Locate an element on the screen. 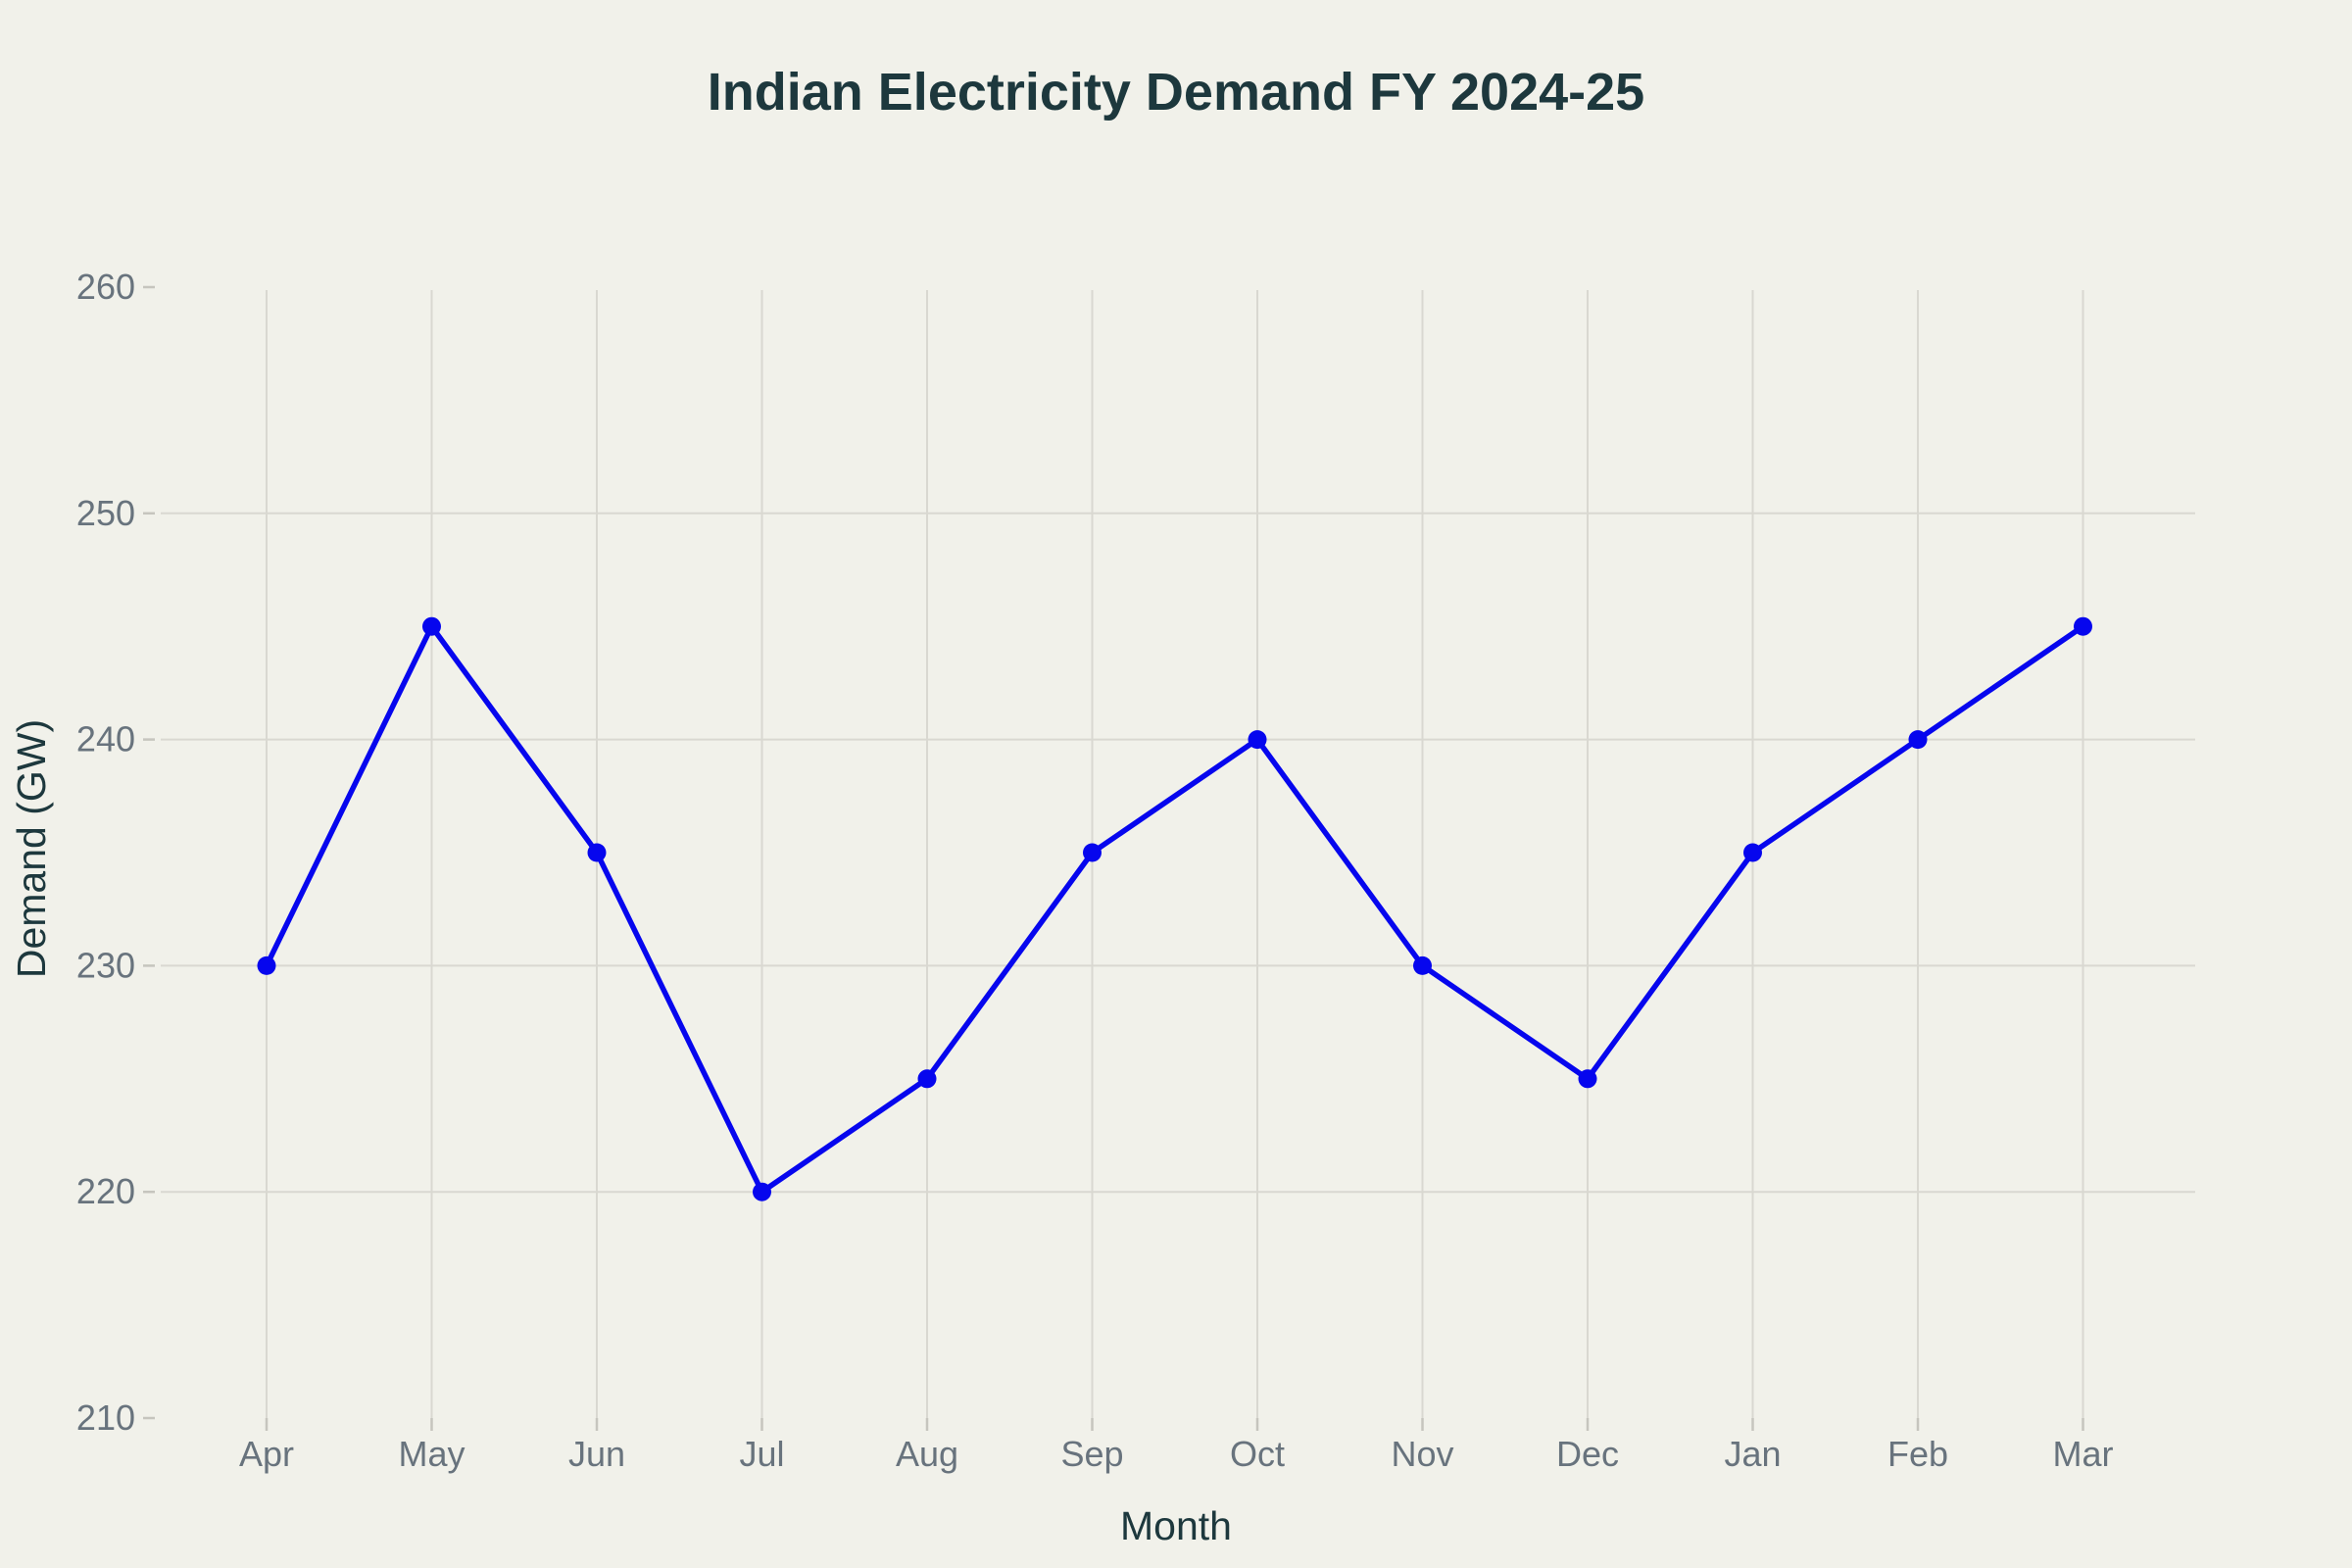 This screenshot has width=2352, height=1568. y-tick-label: 230 is located at coordinates (105, 965).